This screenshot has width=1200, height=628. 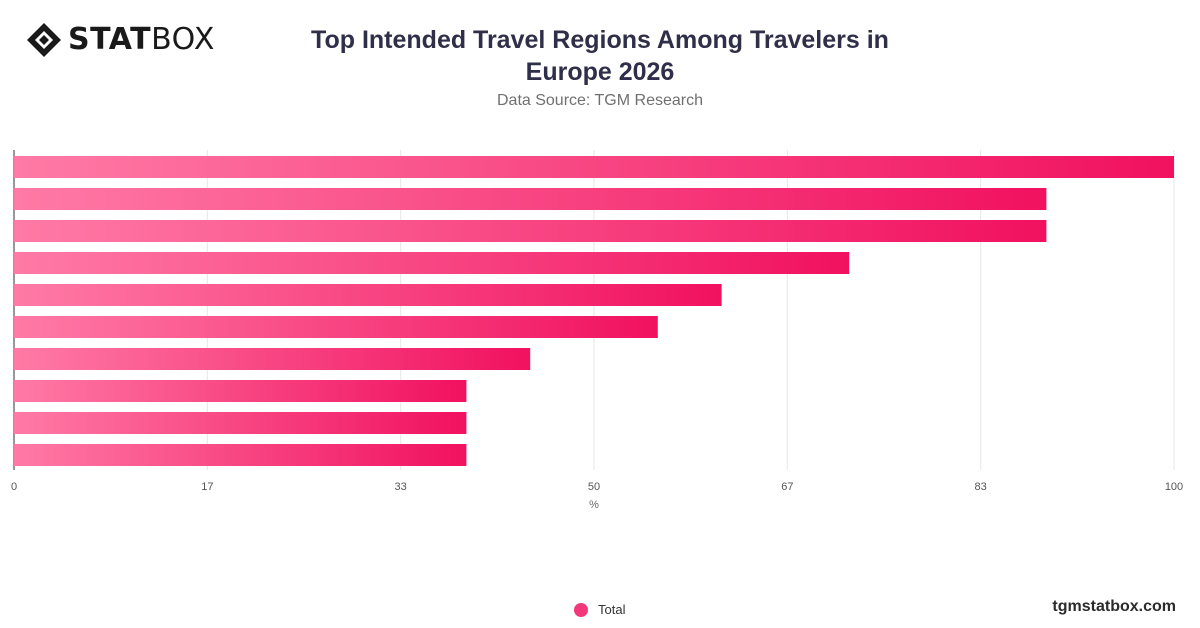 I want to click on legend-marker, so click(x=581, y=609).